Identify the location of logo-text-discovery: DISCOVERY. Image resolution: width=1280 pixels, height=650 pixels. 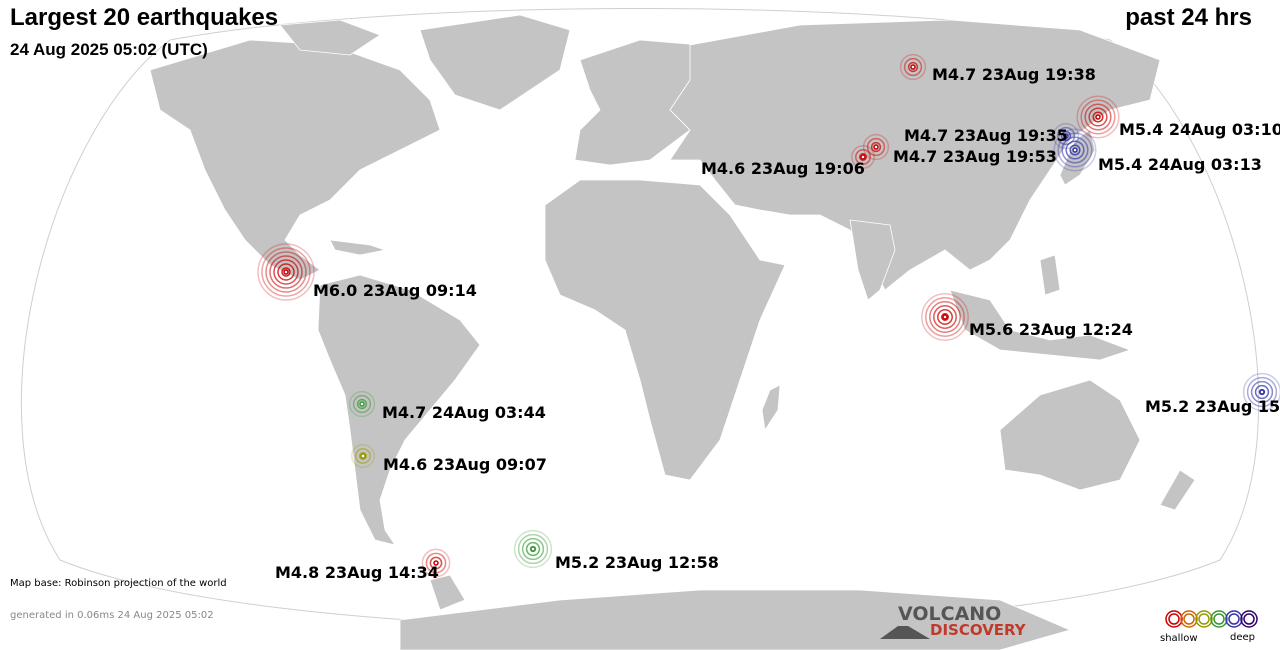
(978, 630).